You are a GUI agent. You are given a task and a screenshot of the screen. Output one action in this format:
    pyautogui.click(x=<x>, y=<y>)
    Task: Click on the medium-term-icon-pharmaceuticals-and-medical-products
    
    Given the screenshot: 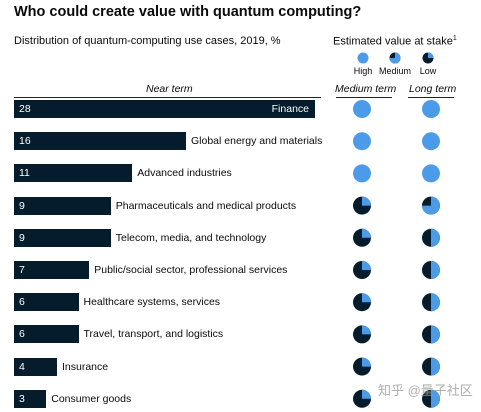 What is the action you would take?
    pyautogui.click(x=362, y=205)
    